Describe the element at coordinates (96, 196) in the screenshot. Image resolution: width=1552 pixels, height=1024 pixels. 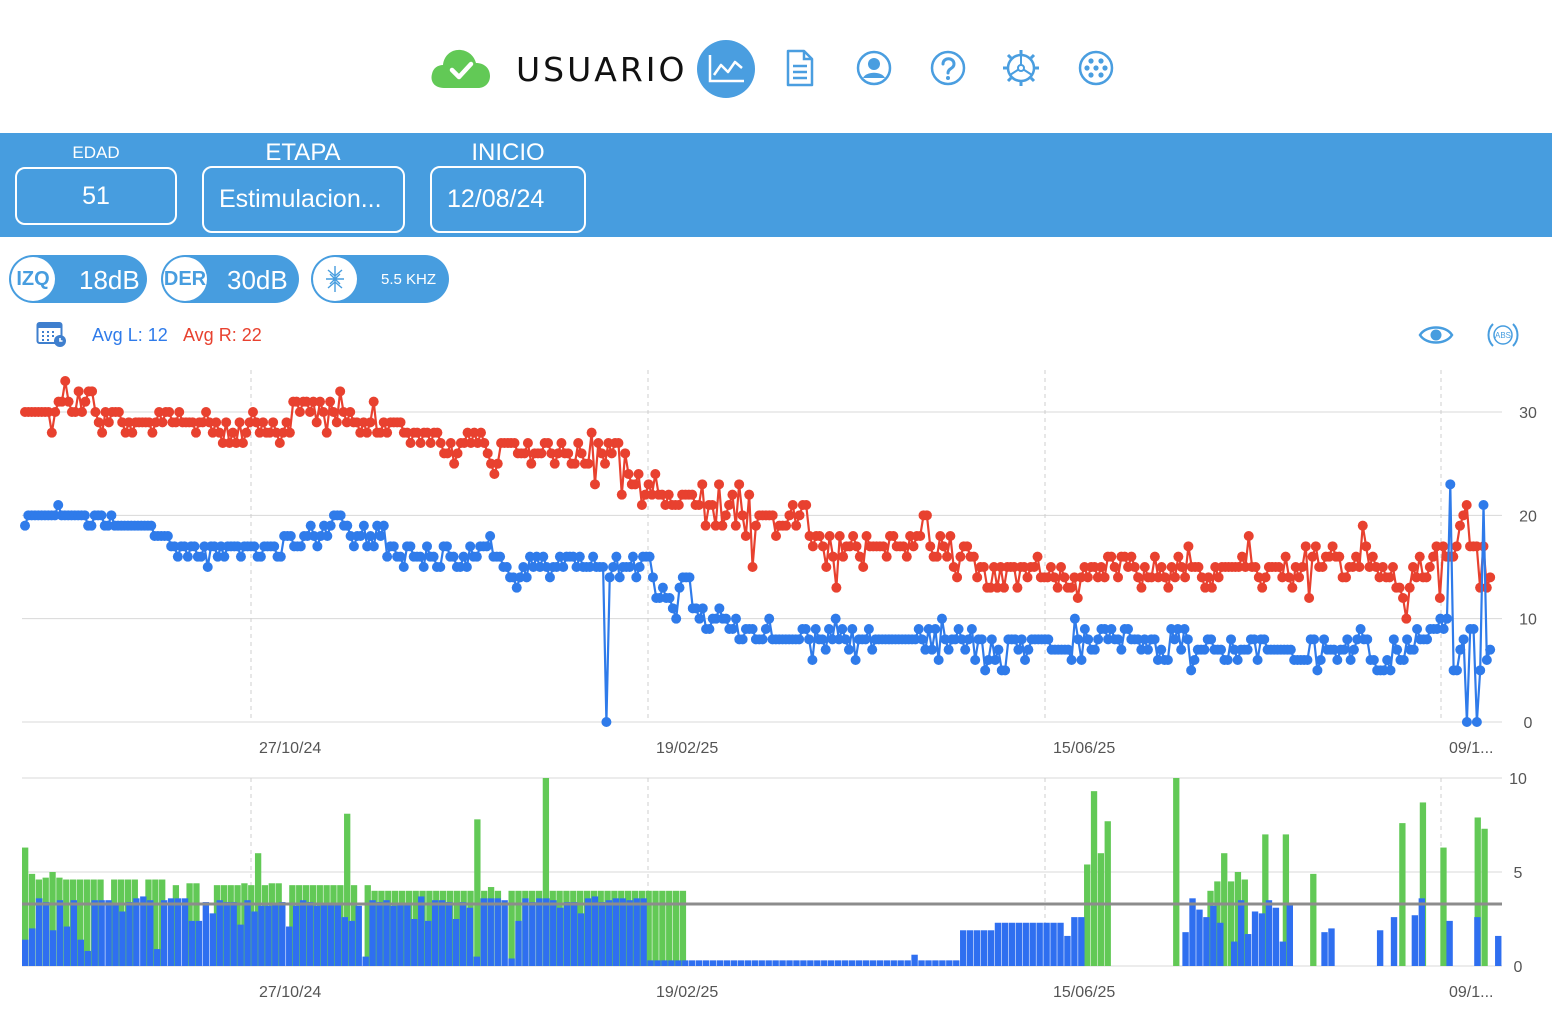
I see `edad-field: 51` at that location.